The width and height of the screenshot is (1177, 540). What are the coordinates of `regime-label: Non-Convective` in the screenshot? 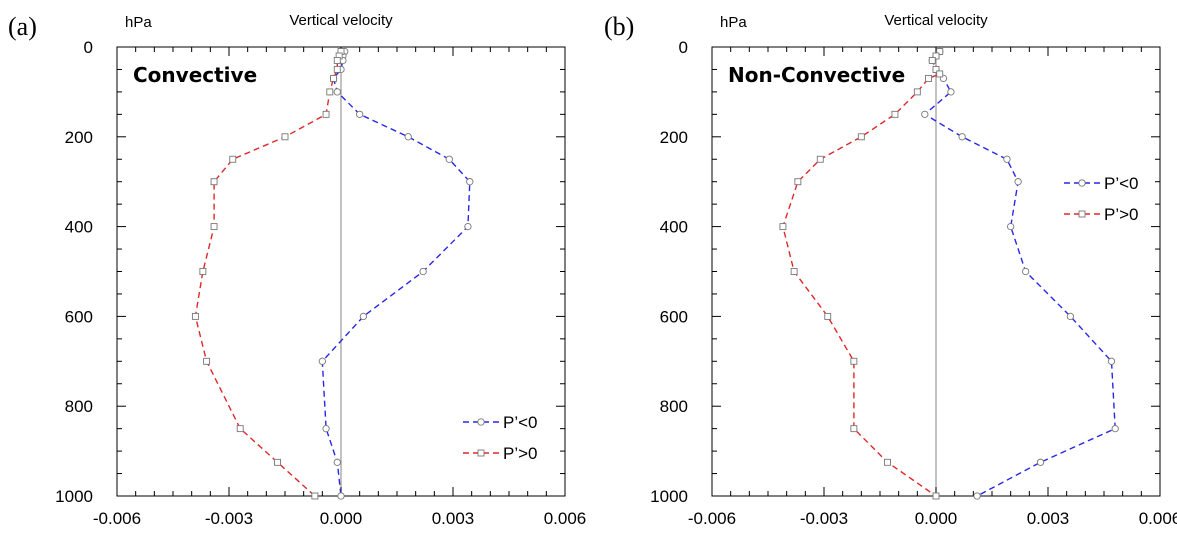 It's located at (816, 75).